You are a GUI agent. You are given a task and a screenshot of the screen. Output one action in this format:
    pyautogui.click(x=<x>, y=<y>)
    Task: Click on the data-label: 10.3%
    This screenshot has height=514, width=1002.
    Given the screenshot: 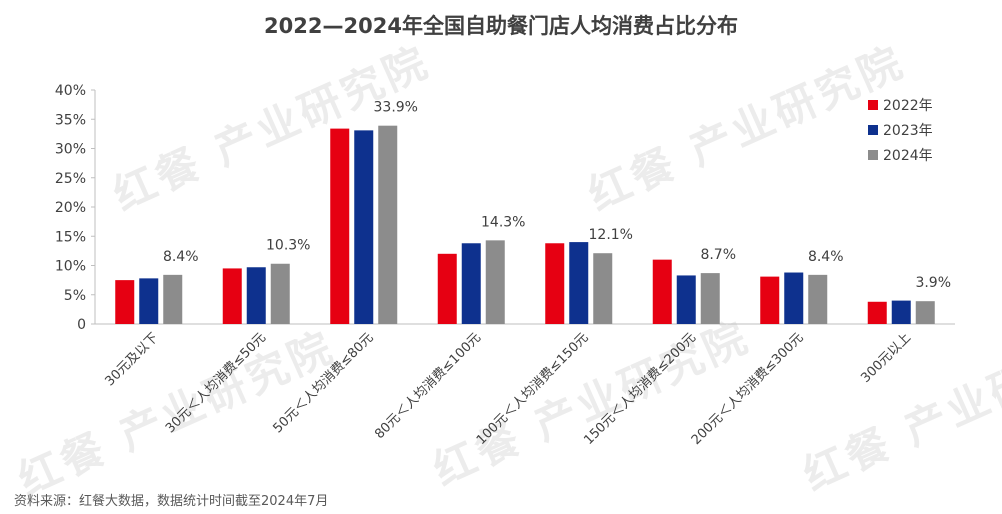 What is the action you would take?
    pyautogui.click(x=288, y=246)
    